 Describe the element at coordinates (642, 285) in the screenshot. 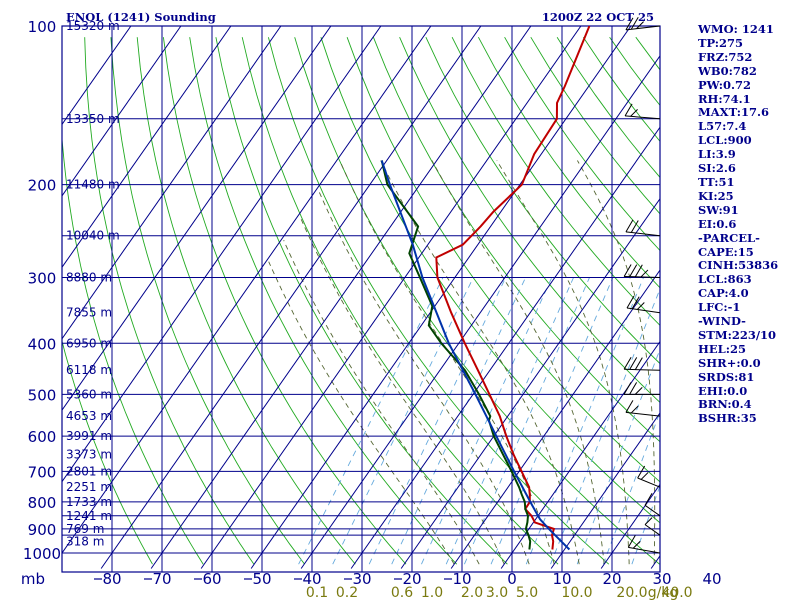

I see `wind-barbs` at that location.